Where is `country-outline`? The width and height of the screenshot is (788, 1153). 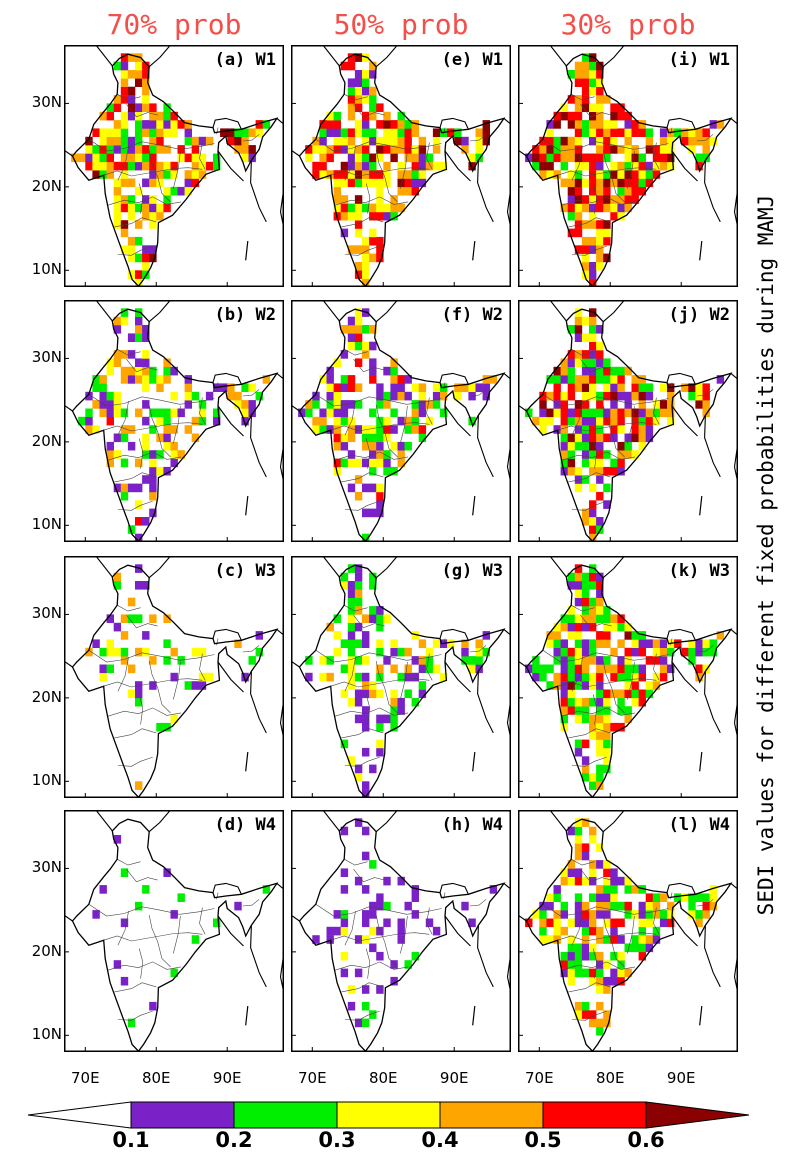 country-outline is located at coordinates (402, 425).